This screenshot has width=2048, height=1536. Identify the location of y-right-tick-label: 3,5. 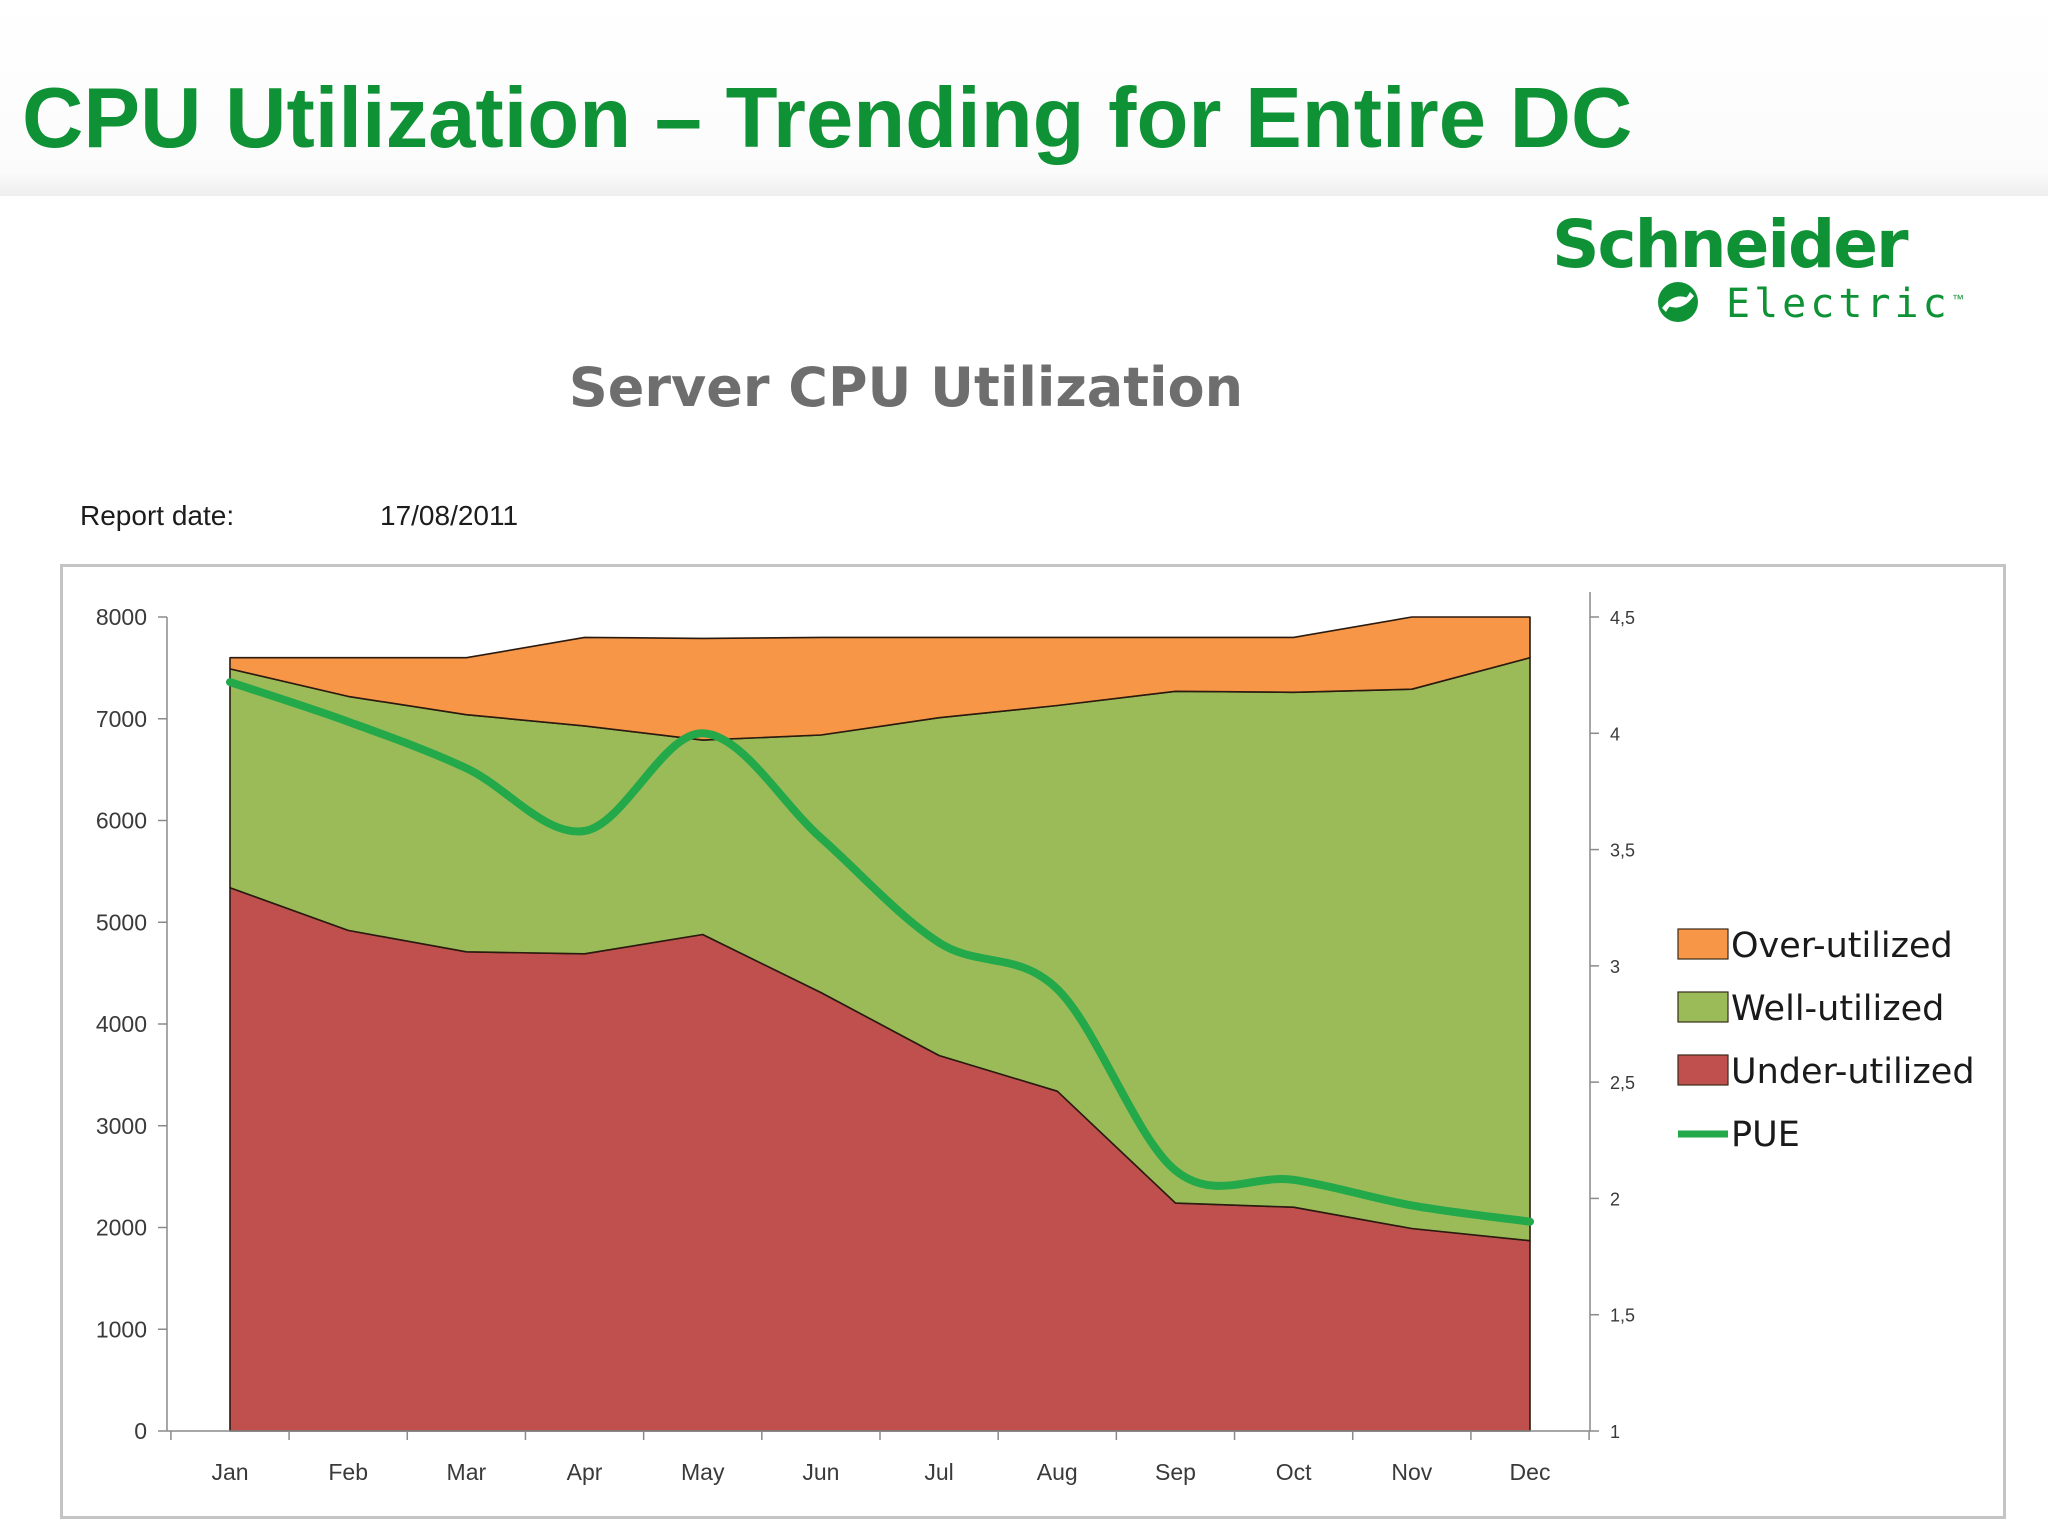
(1622, 851).